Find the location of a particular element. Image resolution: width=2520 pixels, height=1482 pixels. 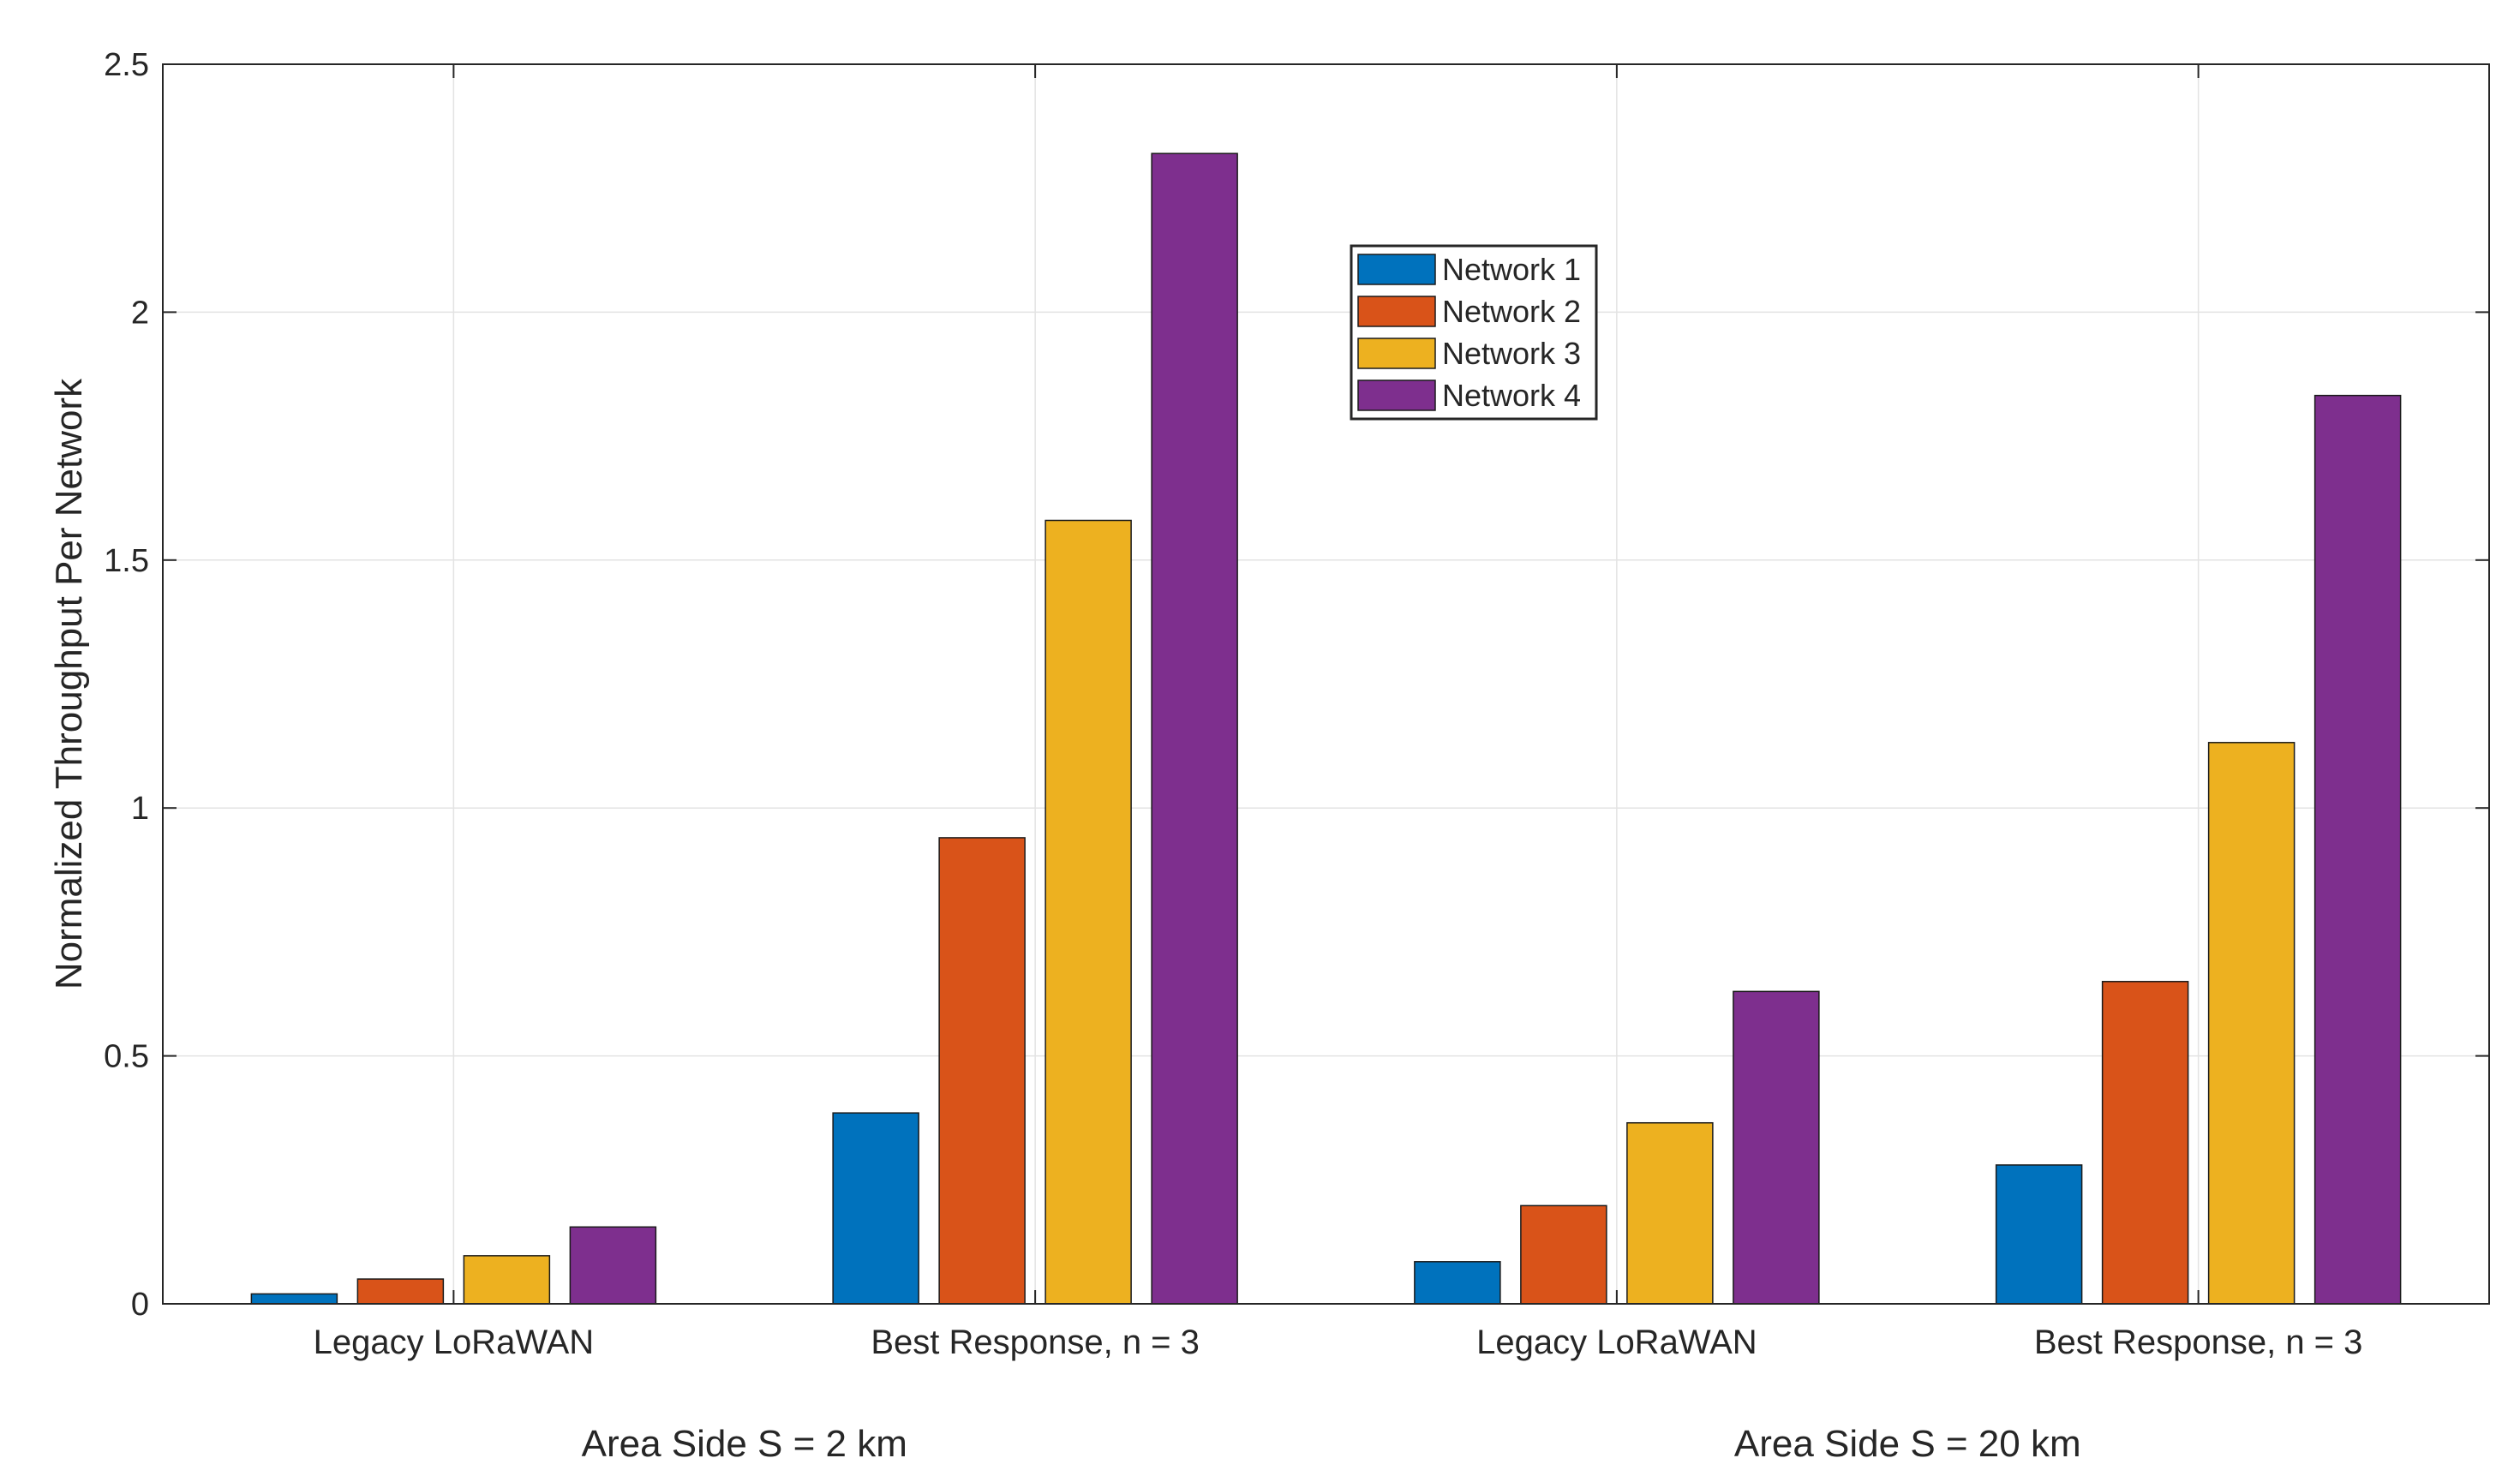

legend-label: Network 4 is located at coordinates (1512, 395).